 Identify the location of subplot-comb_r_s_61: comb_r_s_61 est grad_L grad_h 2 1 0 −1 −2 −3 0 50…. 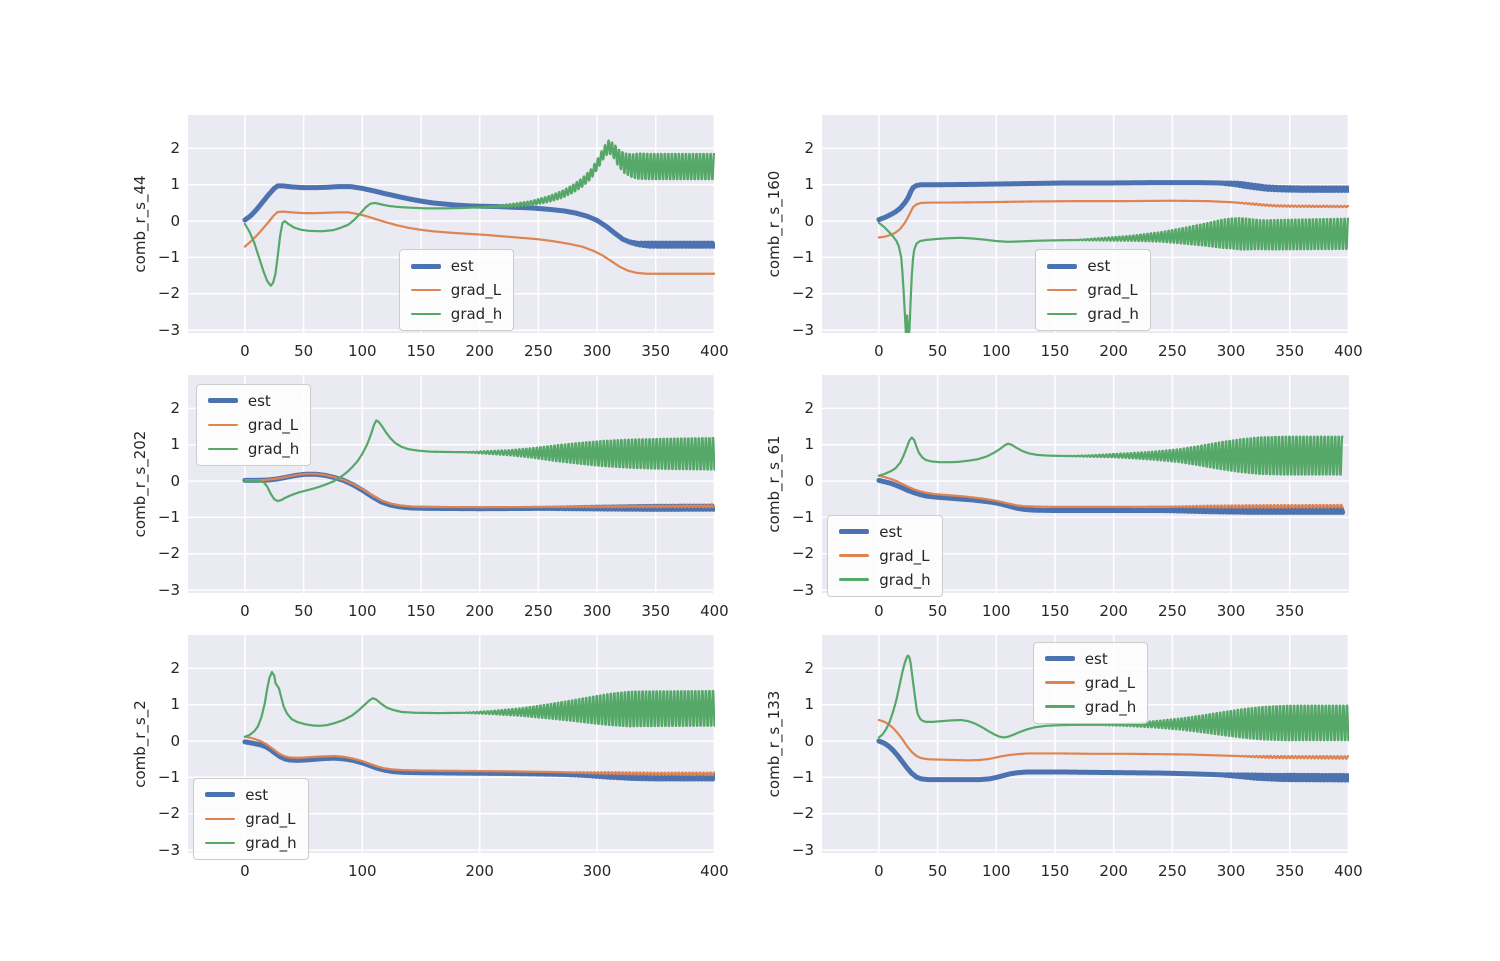
(1057, 497).